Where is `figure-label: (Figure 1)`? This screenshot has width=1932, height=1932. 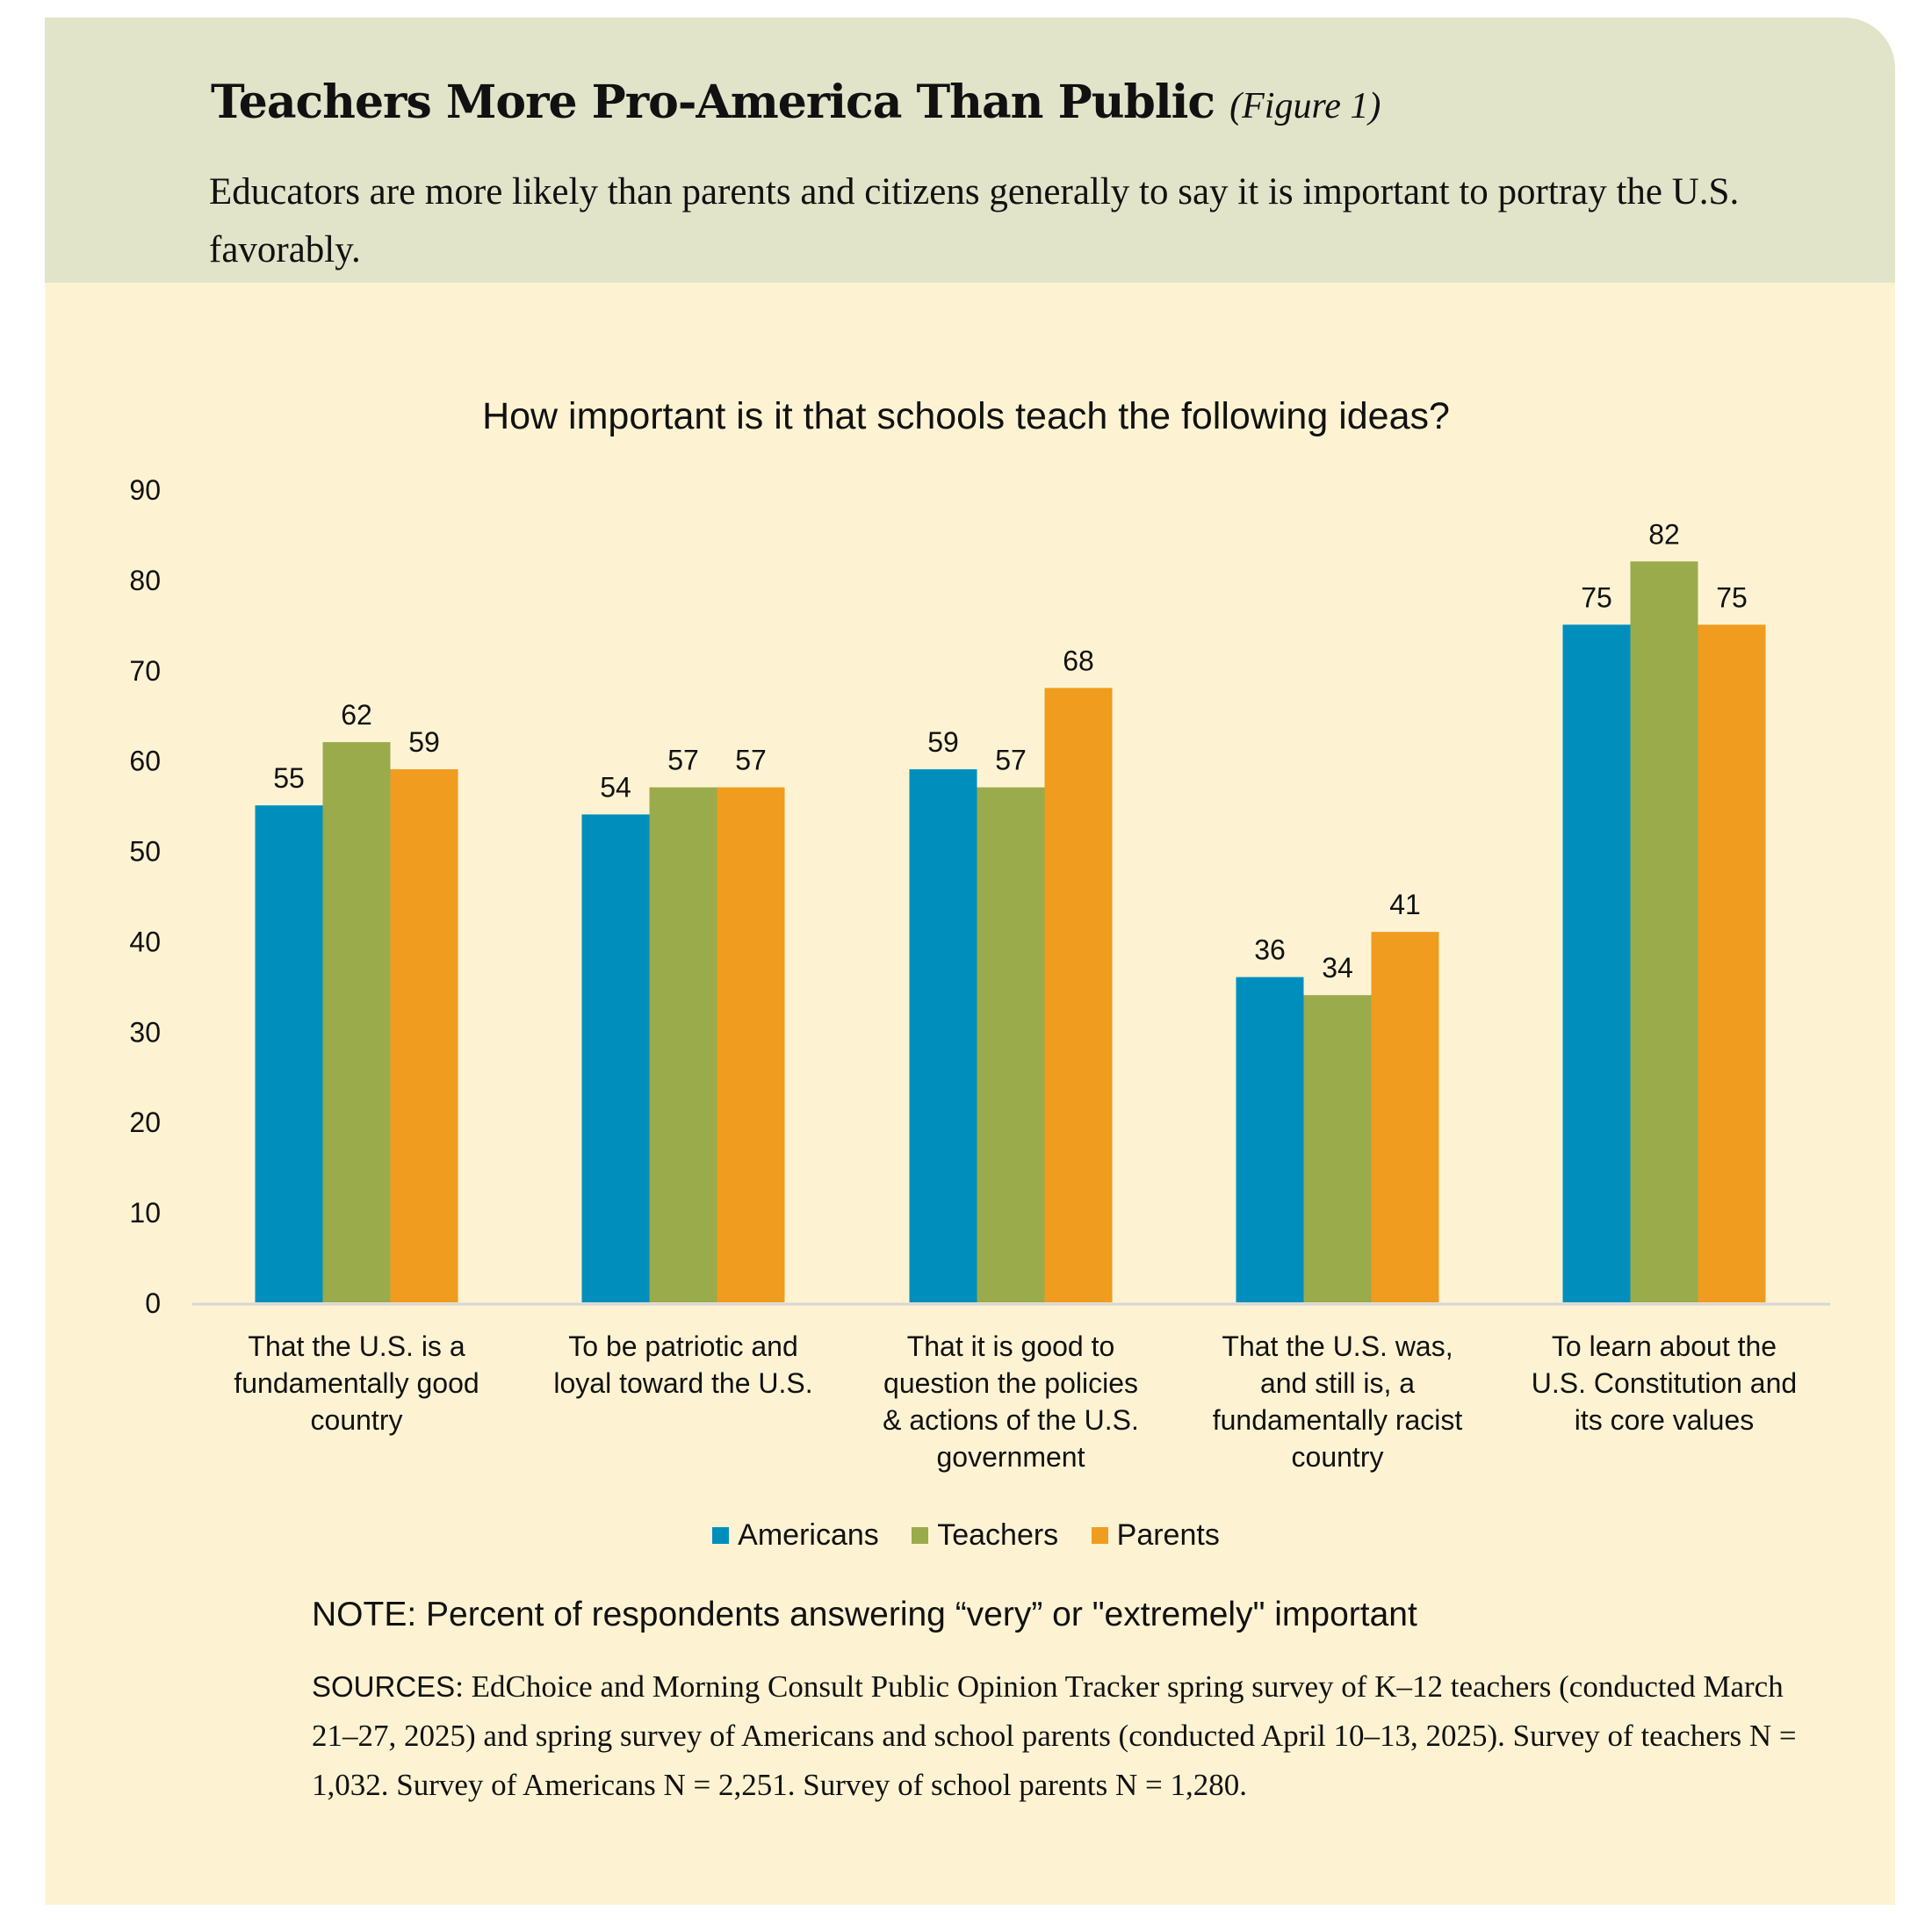 figure-label: (Figure 1) is located at coordinates (1305, 106).